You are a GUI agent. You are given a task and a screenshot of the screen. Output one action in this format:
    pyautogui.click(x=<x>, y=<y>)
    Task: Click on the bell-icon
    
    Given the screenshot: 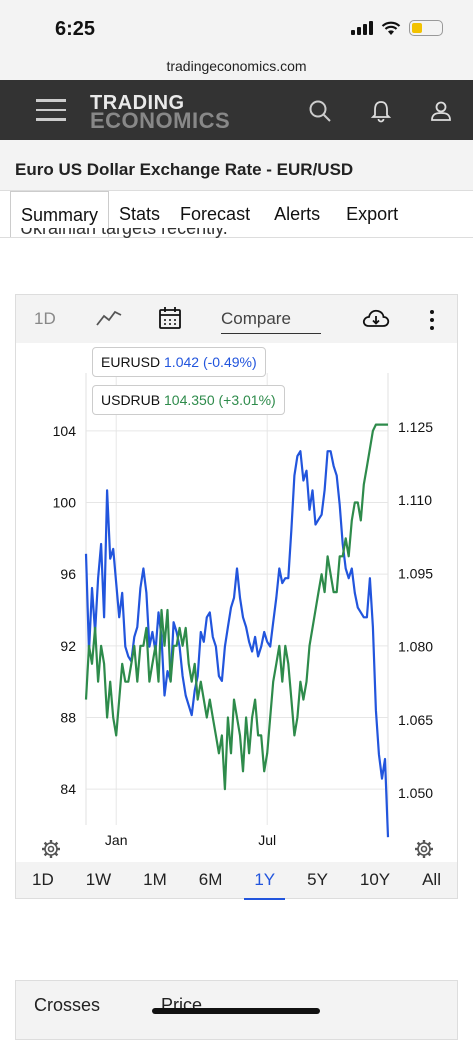 What is the action you would take?
    pyautogui.click(x=381, y=111)
    